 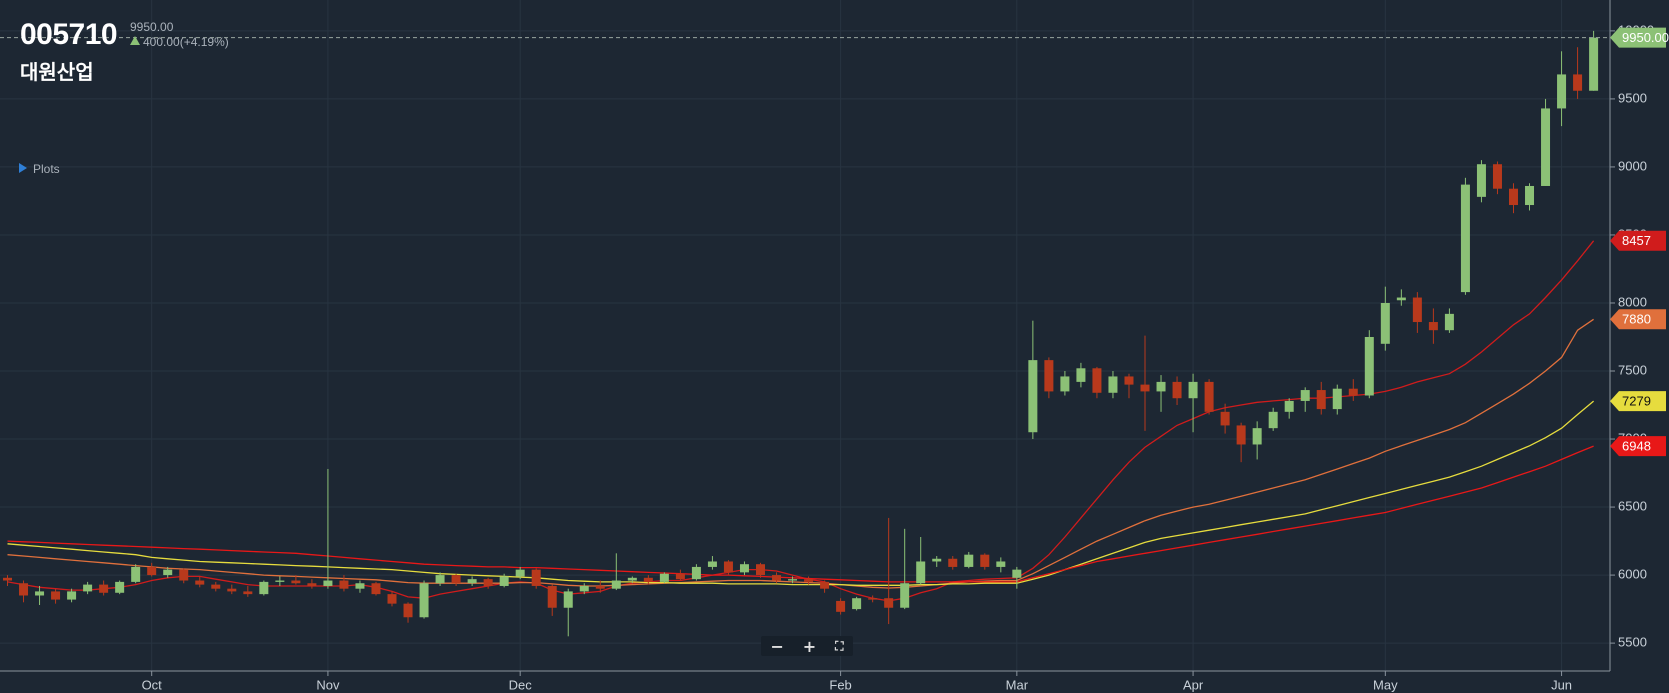 What do you see at coordinates (1385, 684) in the screenshot?
I see `x-tick-label: May` at bounding box center [1385, 684].